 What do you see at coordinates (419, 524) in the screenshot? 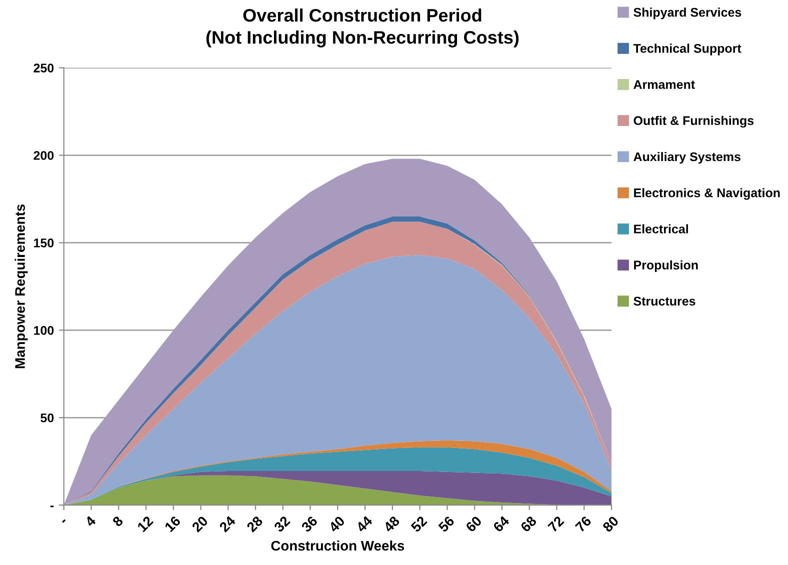
I see `x-tick-label: 52` at bounding box center [419, 524].